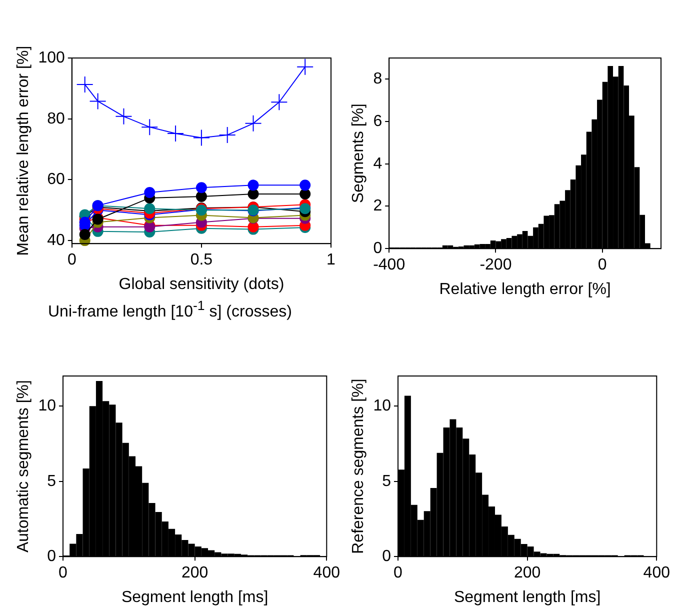  What do you see at coordinates (23, 151) in the screenshot?
I see `y-axis-title: Mean relative length error [%]` at bounding box center [23, 151].